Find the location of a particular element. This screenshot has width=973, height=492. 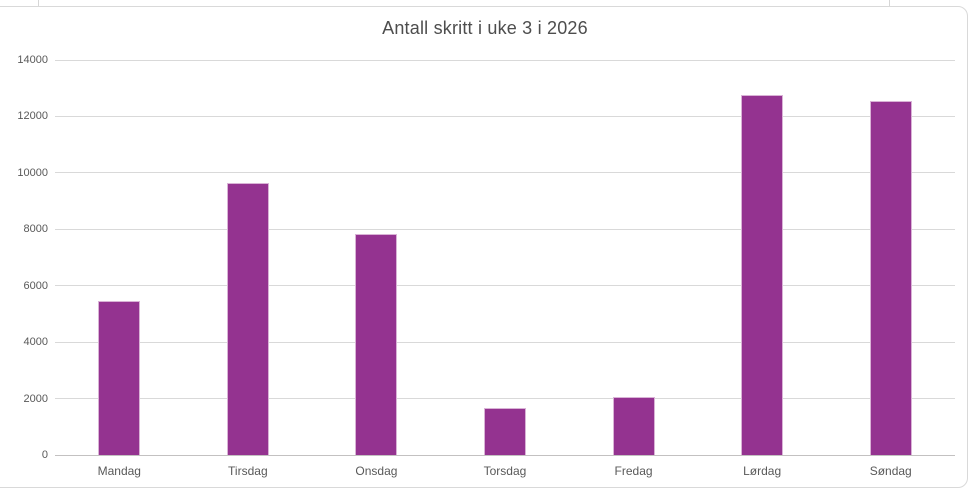

x-tick-label: Onsdag is located at coordinates (376, 471).